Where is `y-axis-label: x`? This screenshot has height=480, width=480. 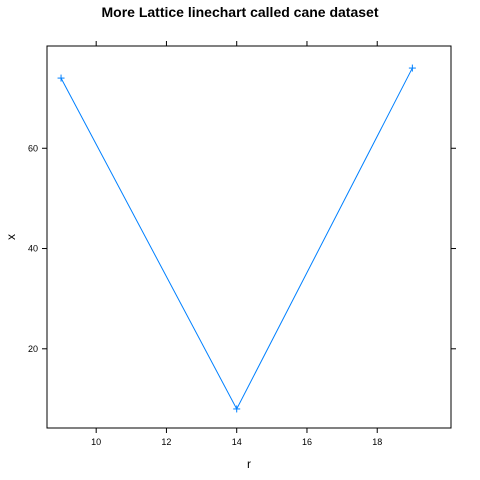
y-axis-label: x is located at coordinates (11, 237).